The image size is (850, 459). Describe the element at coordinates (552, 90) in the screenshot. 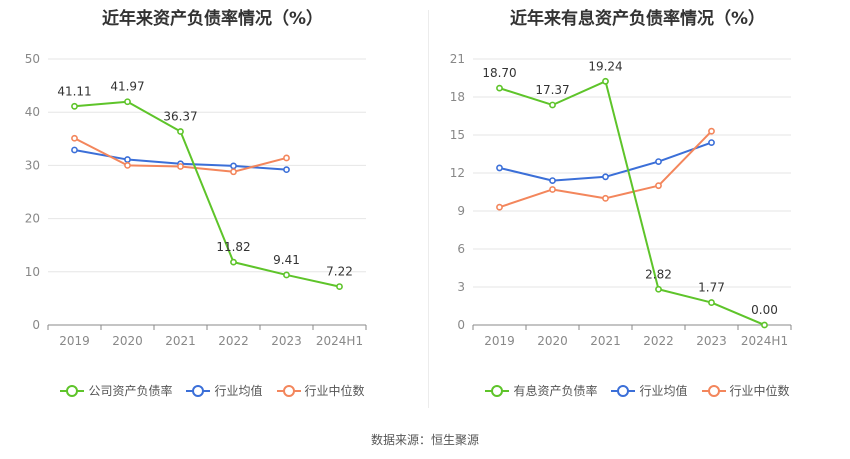

I see `data-label: 17.37` at that location.